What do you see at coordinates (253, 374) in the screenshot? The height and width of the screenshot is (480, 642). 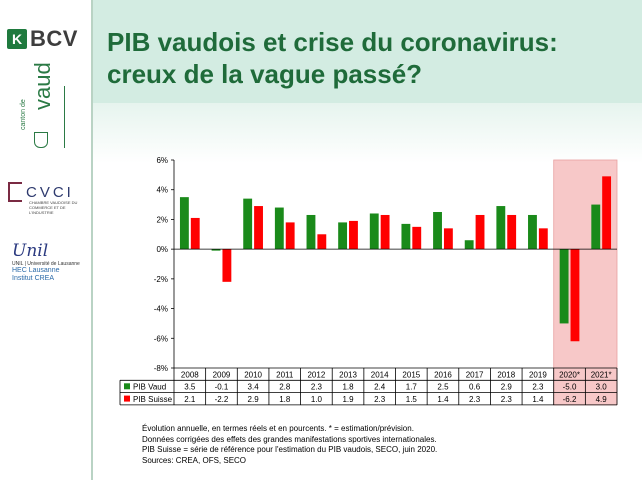 I see `x-category-label: 2010` at bounding box center [253, 374].